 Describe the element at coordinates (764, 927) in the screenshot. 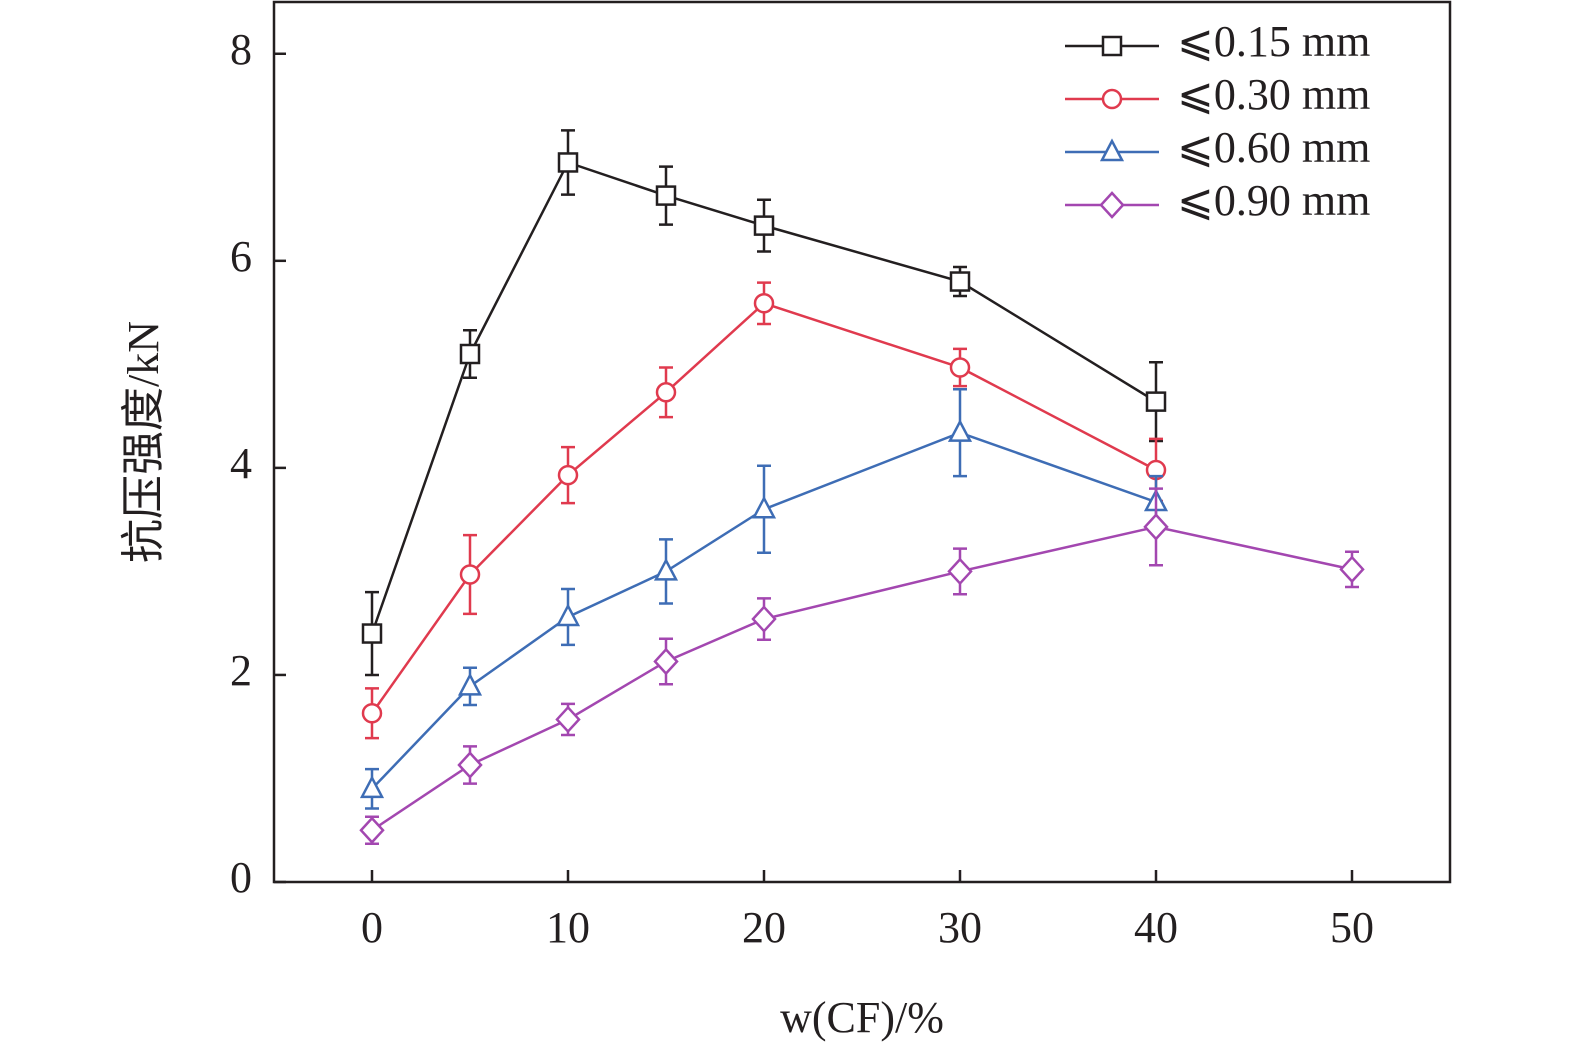

I see `x-tick-label: 20` at that location.